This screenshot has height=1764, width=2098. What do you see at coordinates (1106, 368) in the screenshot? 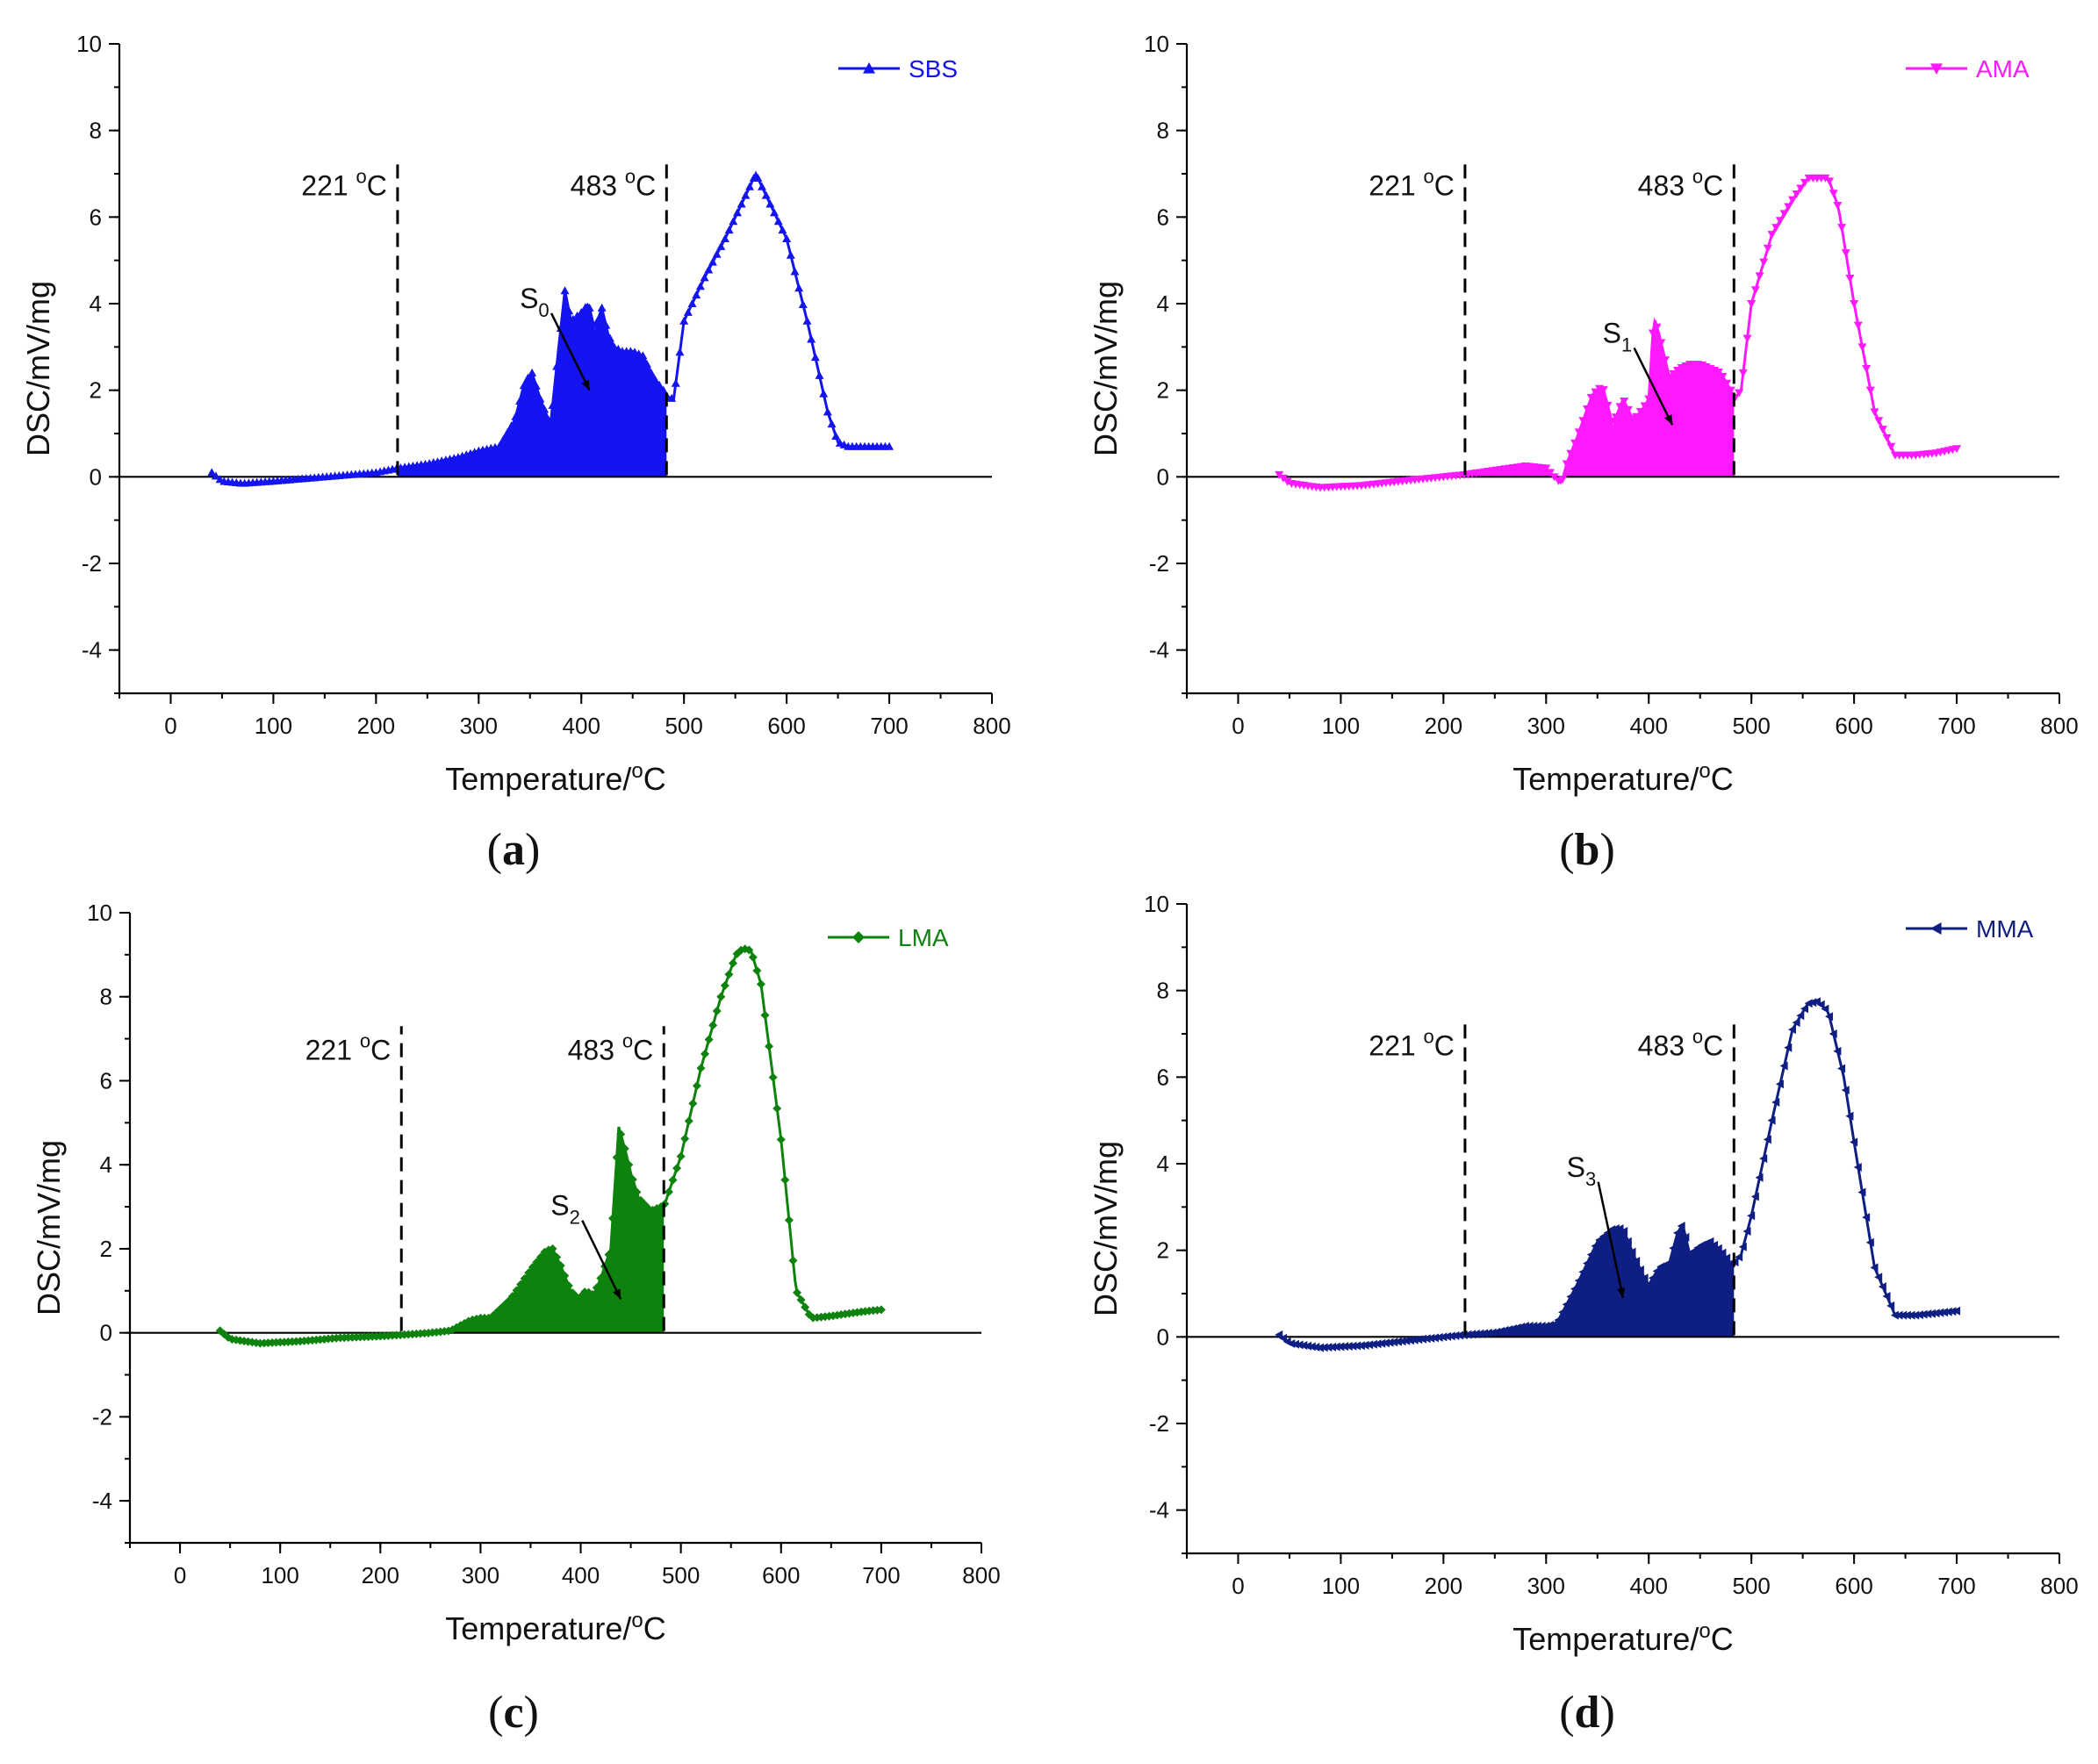
I see `y-axis-title: DSC/mV/mg` at bounding box center [1106, 368].